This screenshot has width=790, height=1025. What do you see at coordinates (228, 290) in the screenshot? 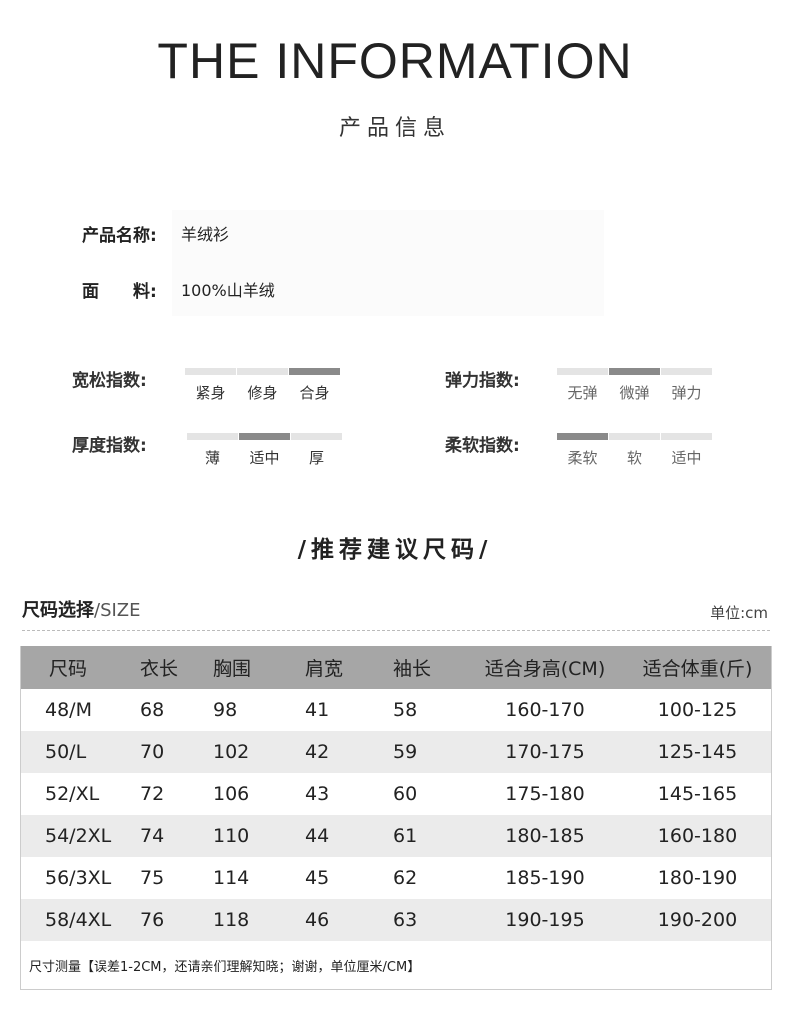
I see `fabric-value: 100%山羊绒` at bounding box center [228, 290].